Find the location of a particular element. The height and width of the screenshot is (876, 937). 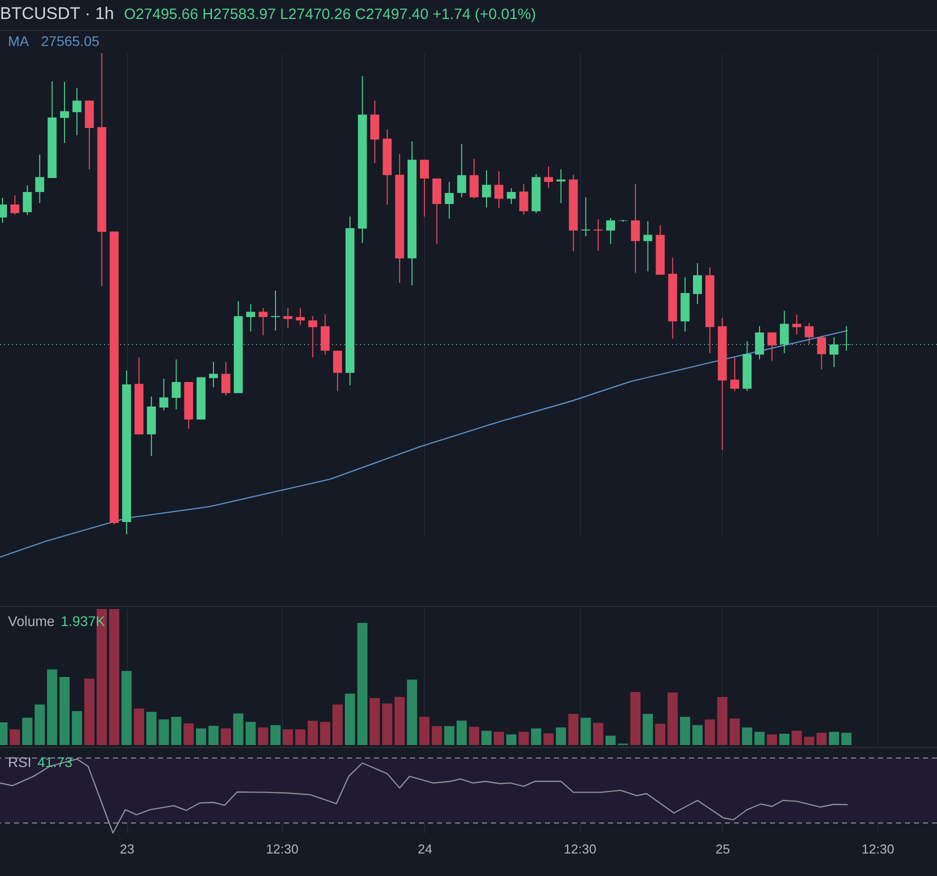

text: O27495.66 H27583.97 L27470.26 C27497.40 +1.74 (+0.01%) is located at coordinates (330, 14).